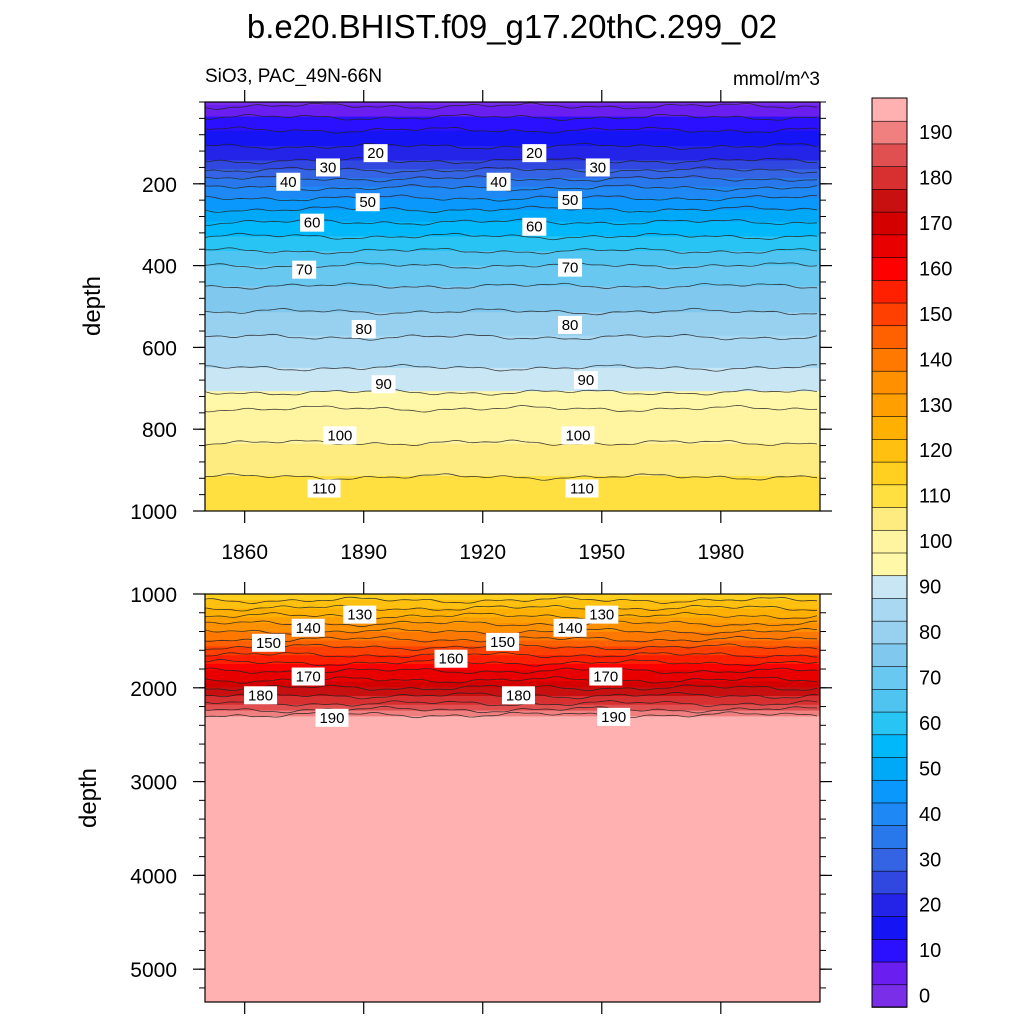 Image resolution: width=1024 pixels, height=1024 pixels. Describe the element at coordinates (153, 970) in the screenshot. I see `y-tick-label: 5000` at that location.